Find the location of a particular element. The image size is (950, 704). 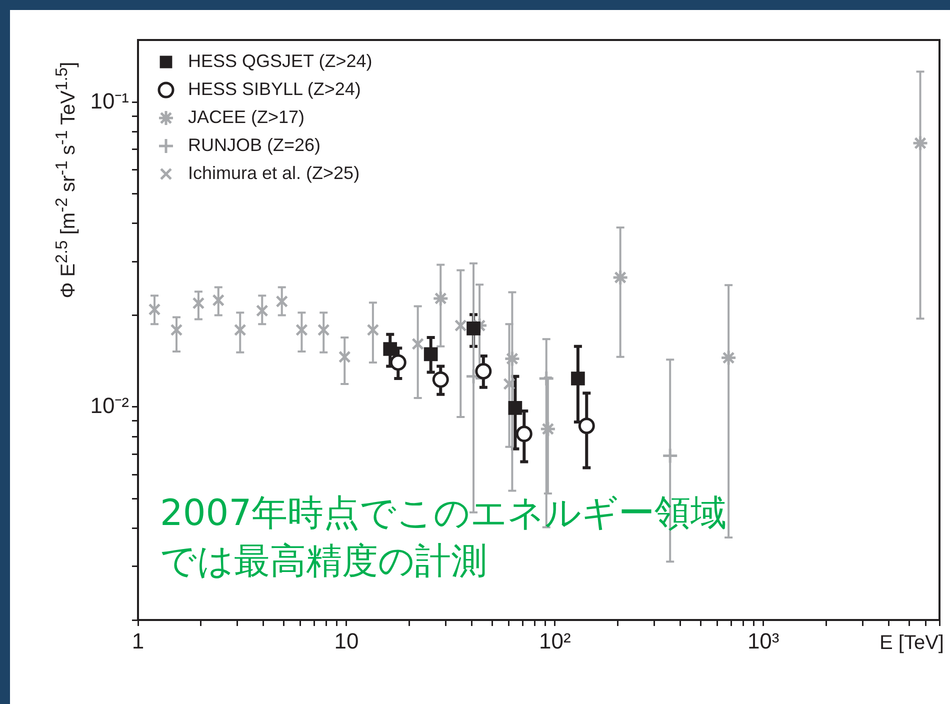

legend-label: HESS QGSJET (Z>24) is located at coordinates (280, 60).